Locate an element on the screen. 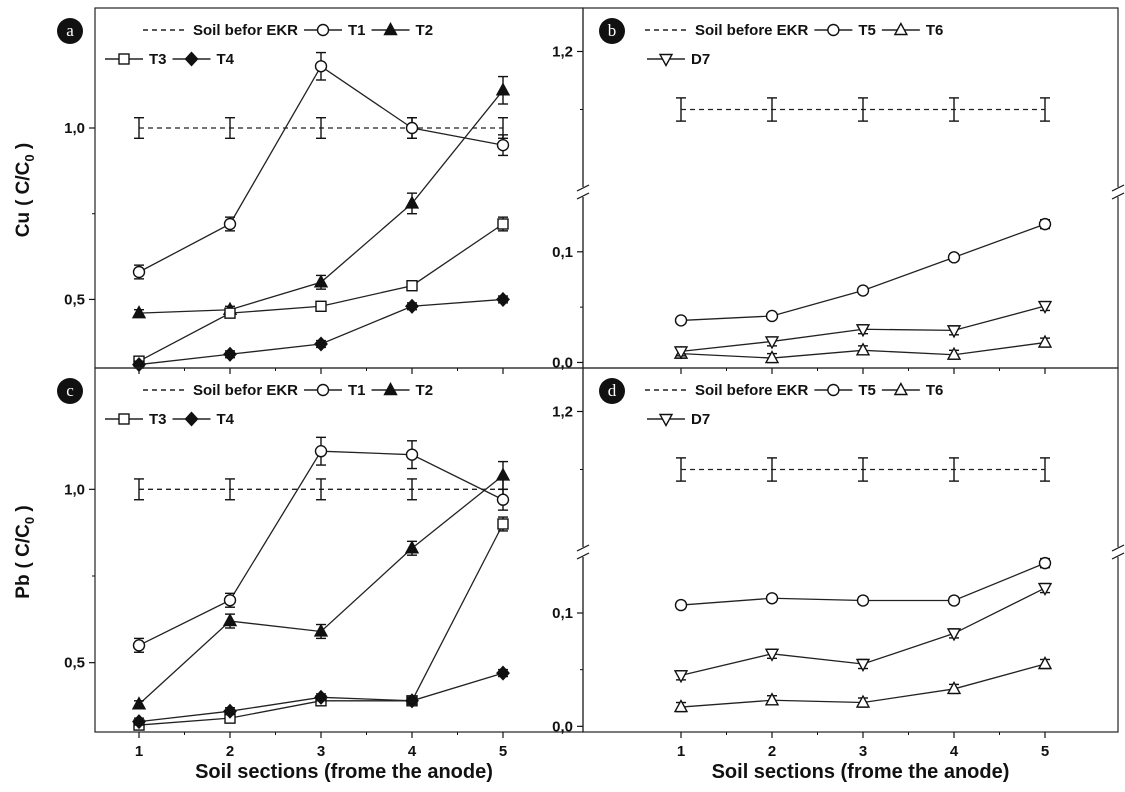 The width and height of the screenshot is (1125, 792). axis-break-gap-right is located at coordinates (1118, 552).